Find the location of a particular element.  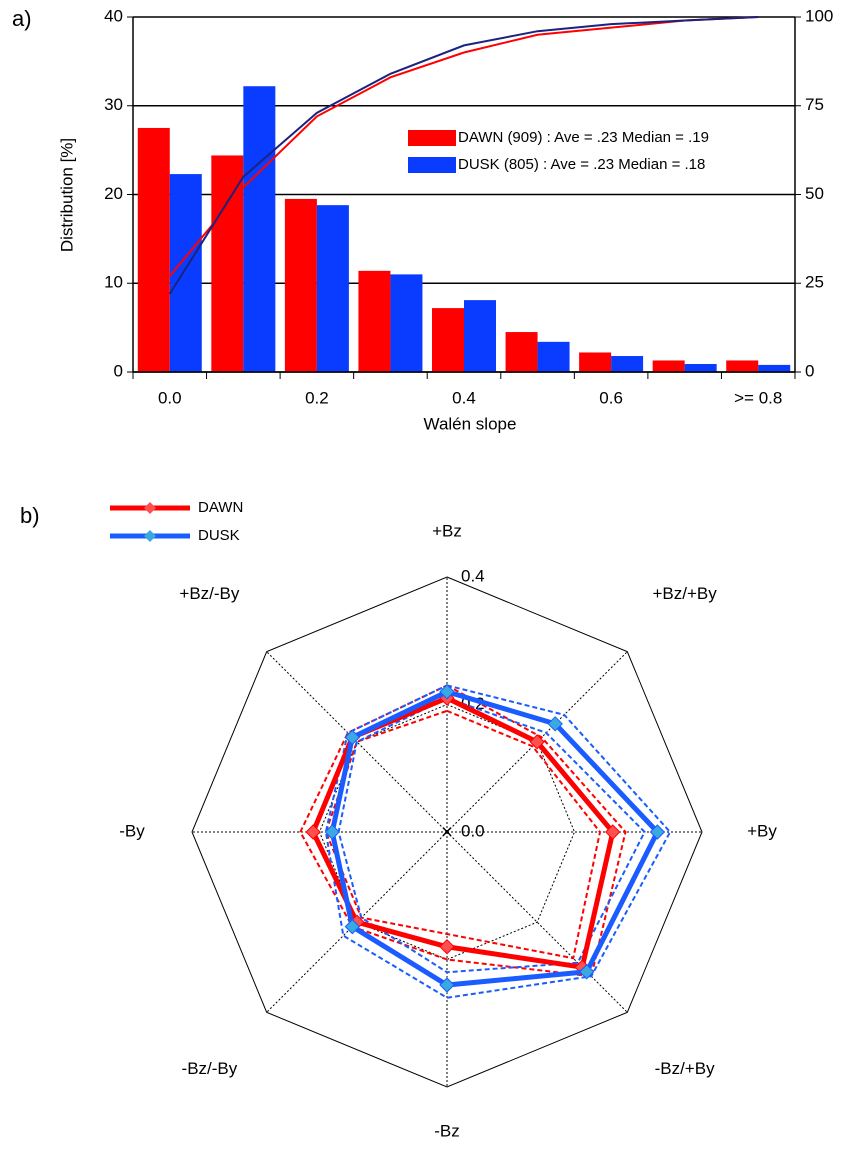

x-tick-label: 0.2 is located at coordinates (317, 397).